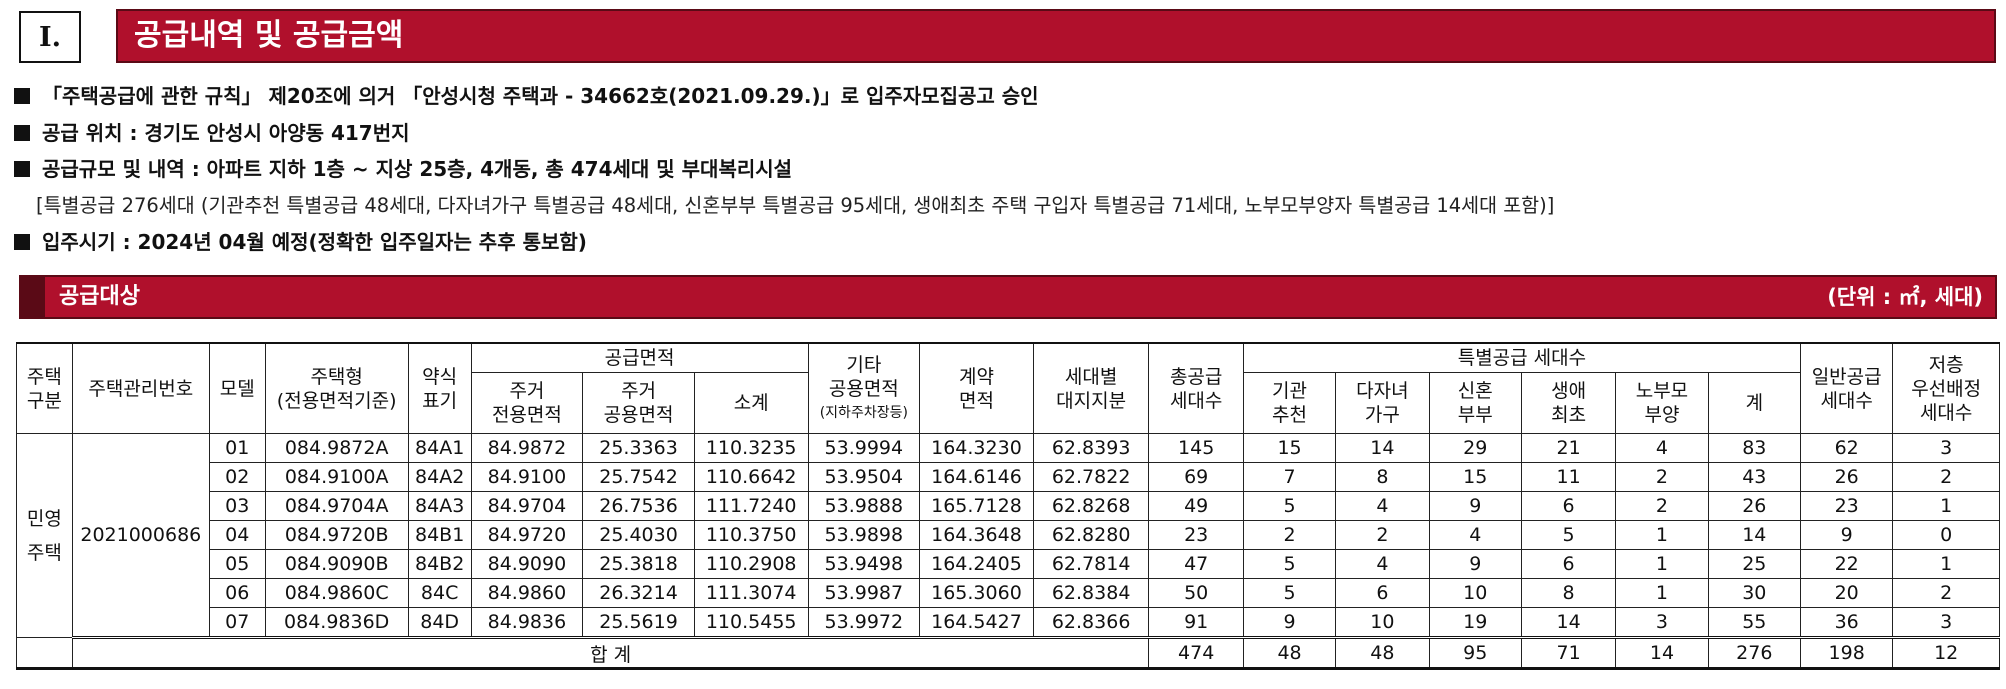 The image size is (2006, 689). I want to click on other-common-note: (지하주차장등), so click(863, 412).